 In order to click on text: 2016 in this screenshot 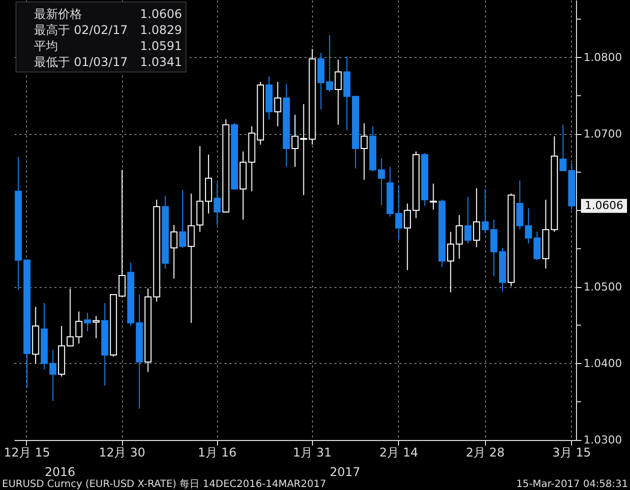, I will do `click(60, 472)`.